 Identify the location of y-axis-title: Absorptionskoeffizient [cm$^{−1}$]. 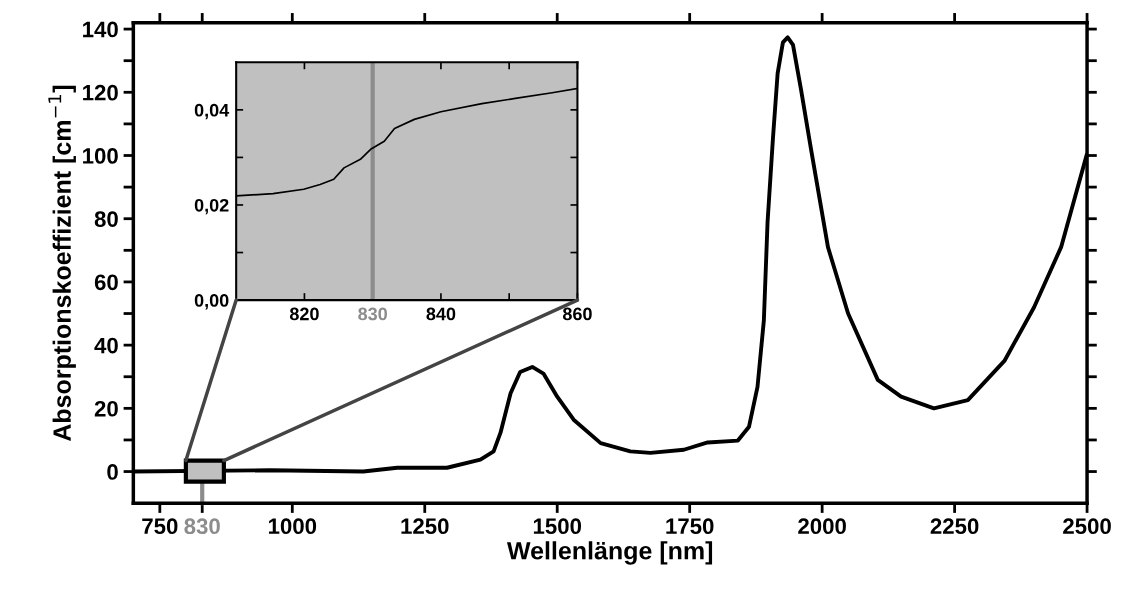
(62, 263).